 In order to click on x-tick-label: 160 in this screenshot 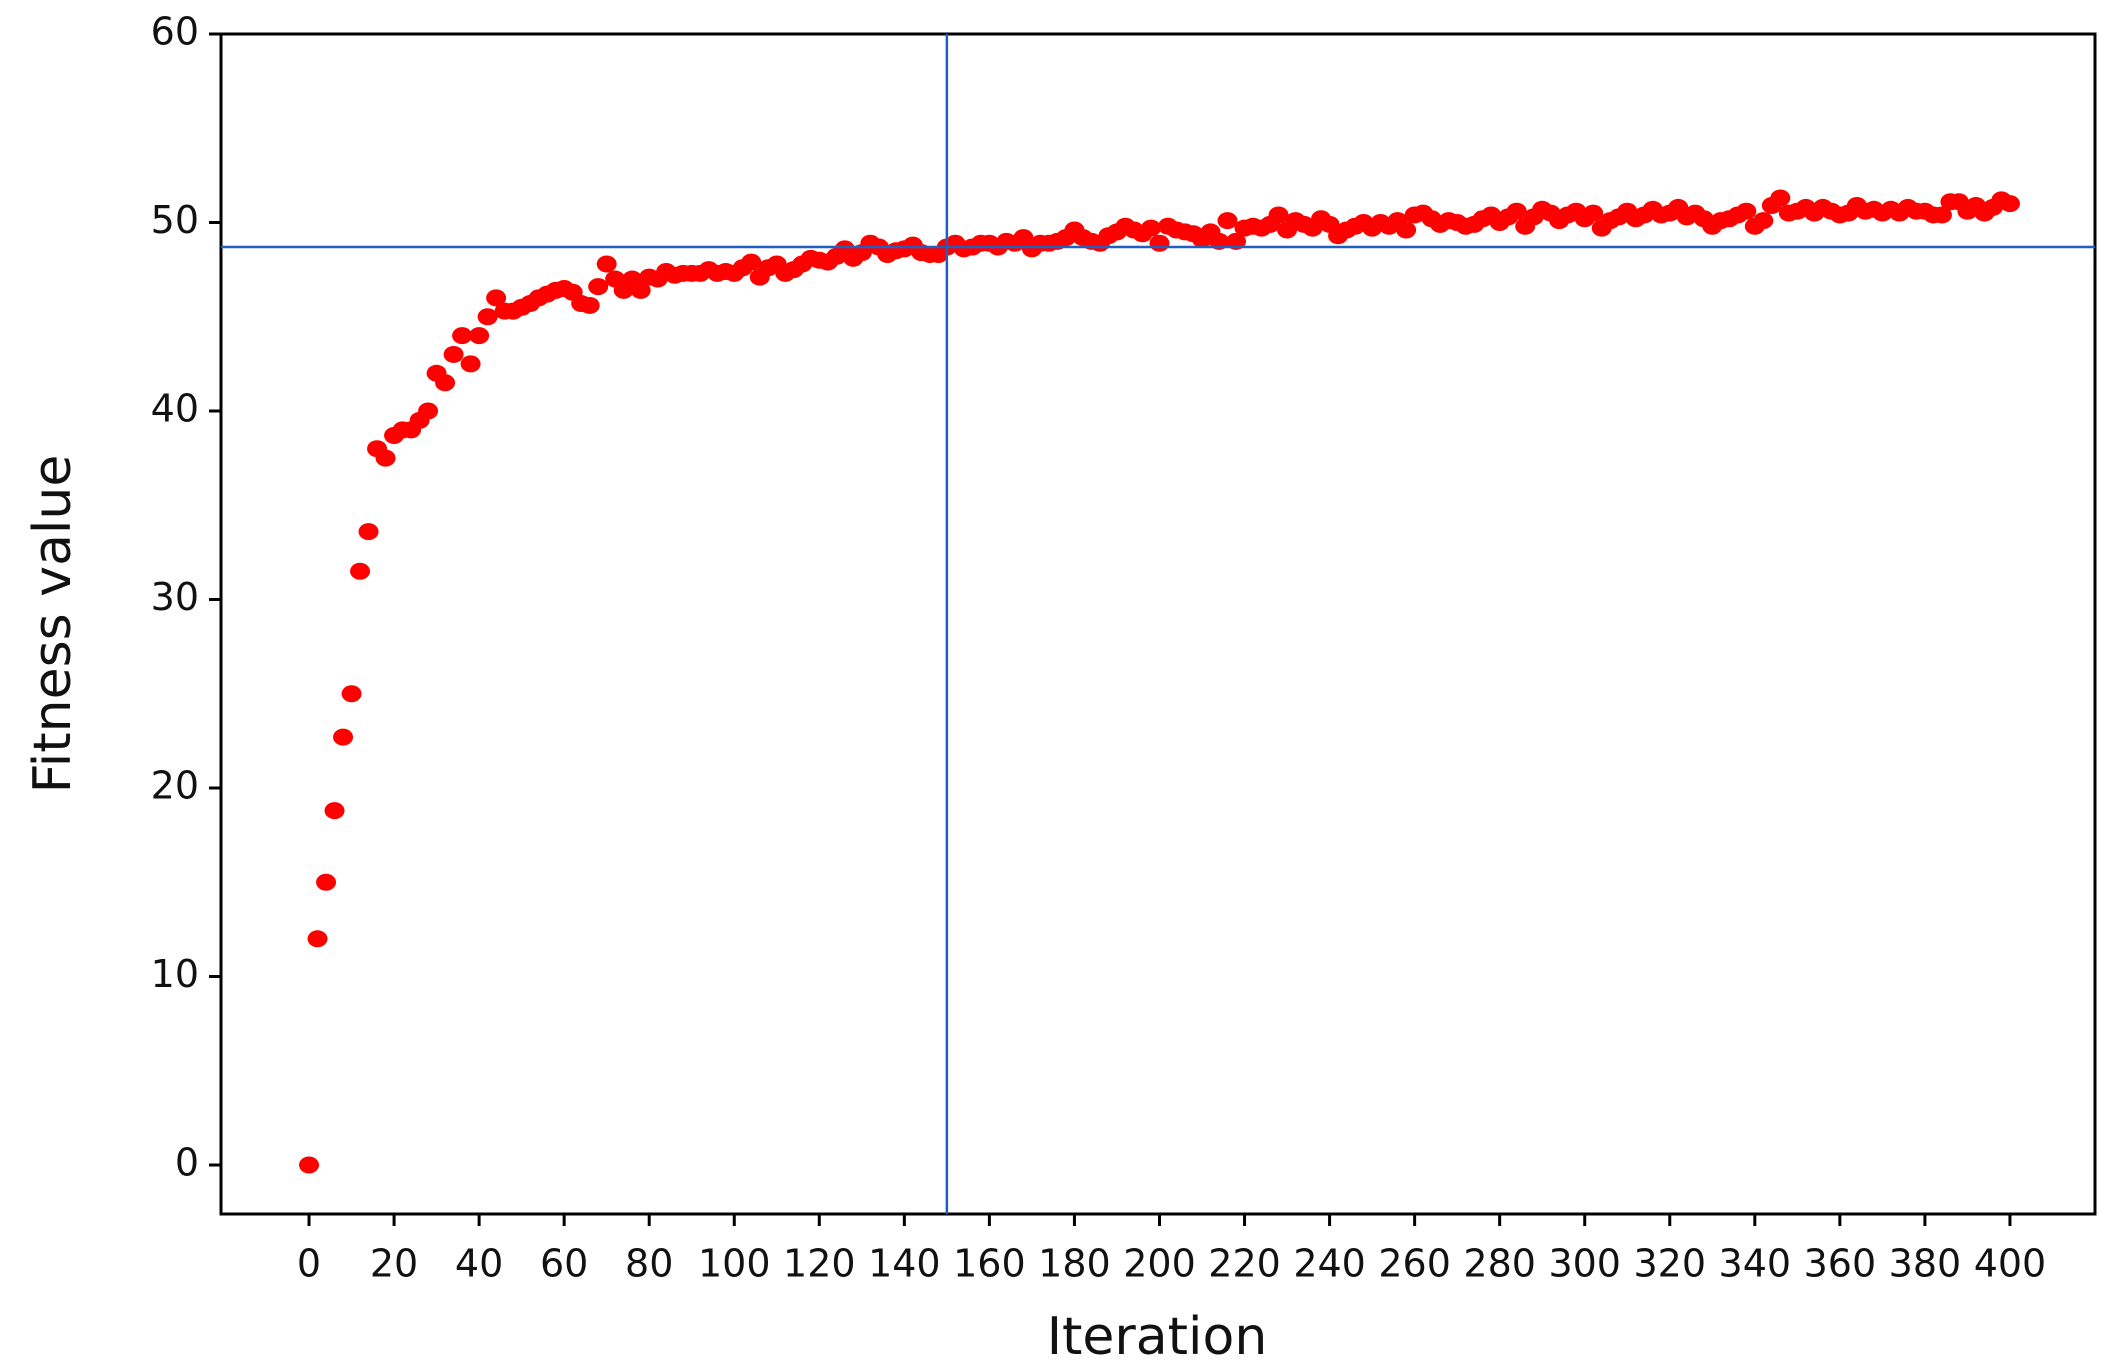, I will do `click(989, 1264)`.